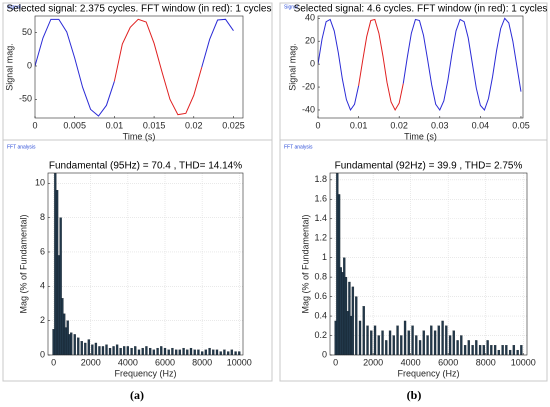 The width and height of the screenshot is (550, 407). I want to click on y-tick-label: 0.4, so click(320, 315).